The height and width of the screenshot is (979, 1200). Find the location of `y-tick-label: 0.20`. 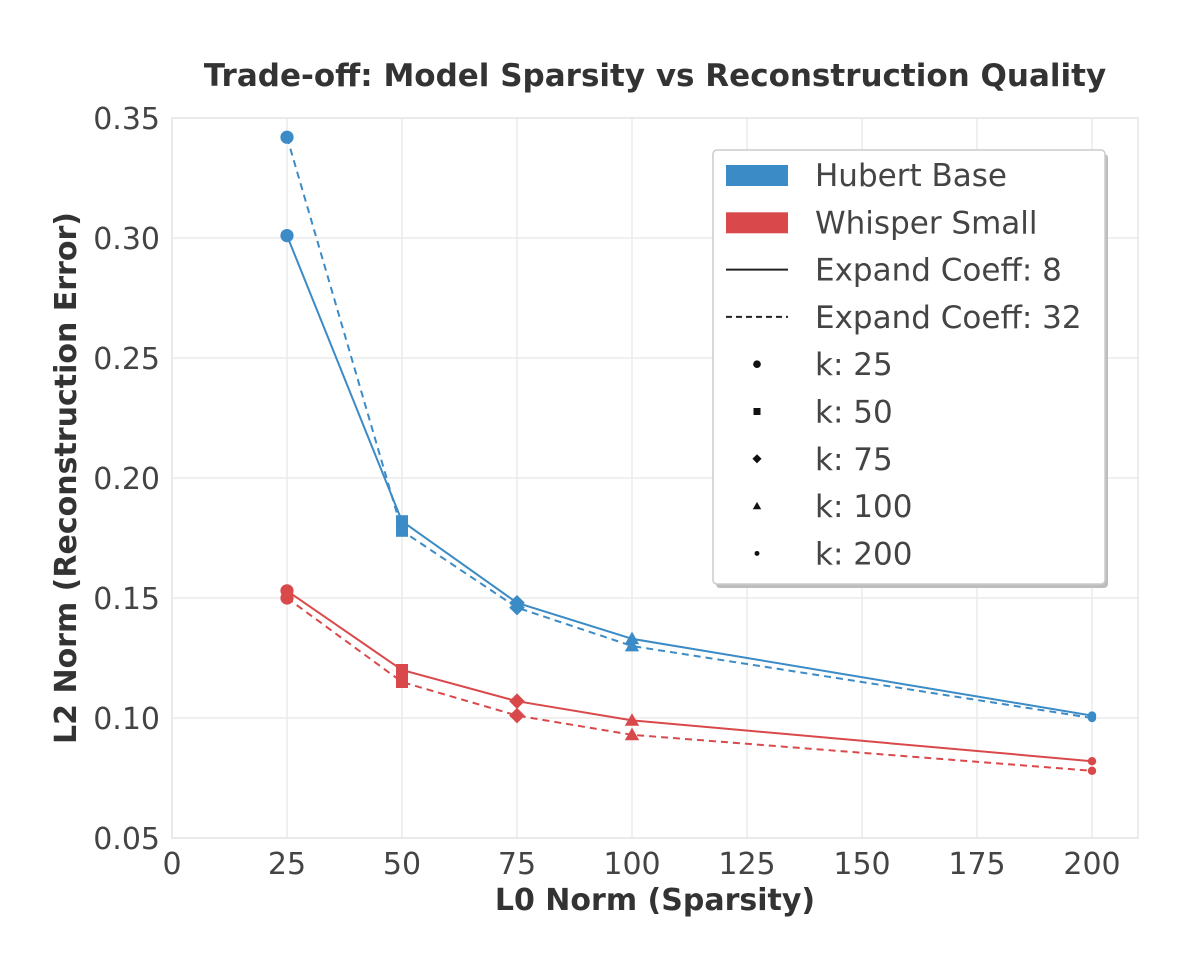

y-tick-label: 0.20 is located at coordinates (126, 479).